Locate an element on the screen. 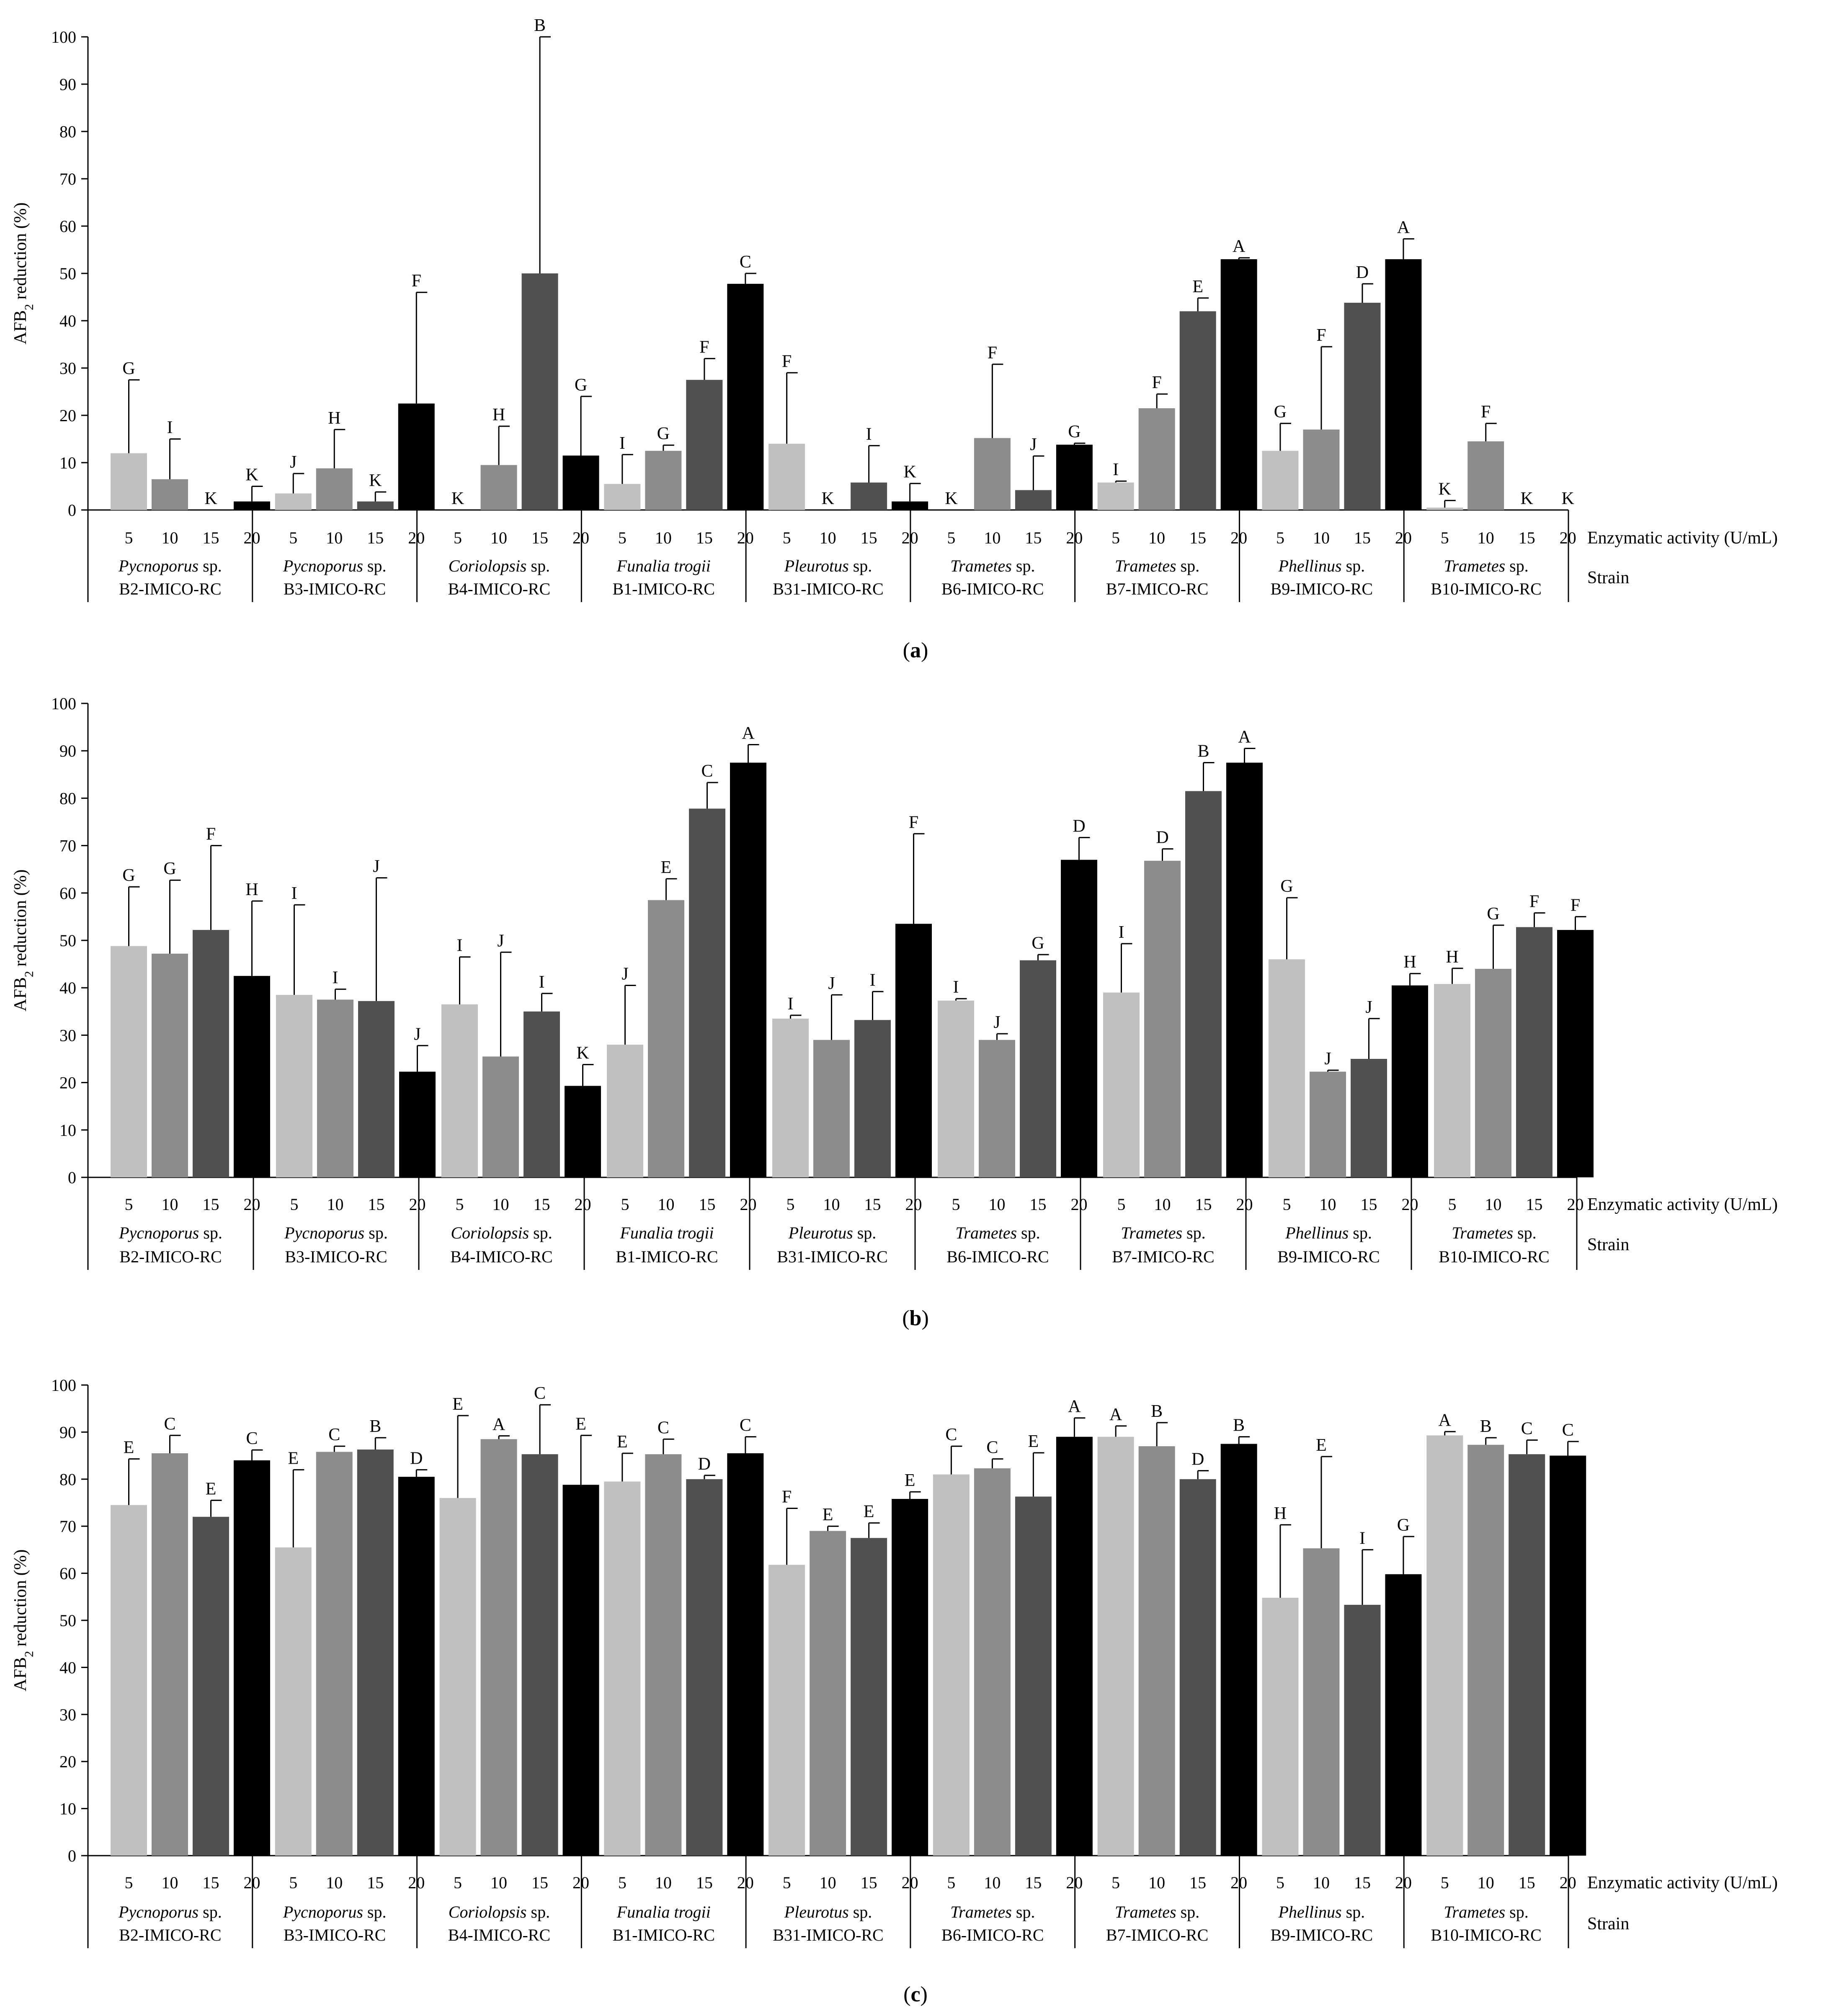 Image resolution: width=1831 pixels, height=2016 pixels. significance-letter: I is located at coordinates (294, 894).